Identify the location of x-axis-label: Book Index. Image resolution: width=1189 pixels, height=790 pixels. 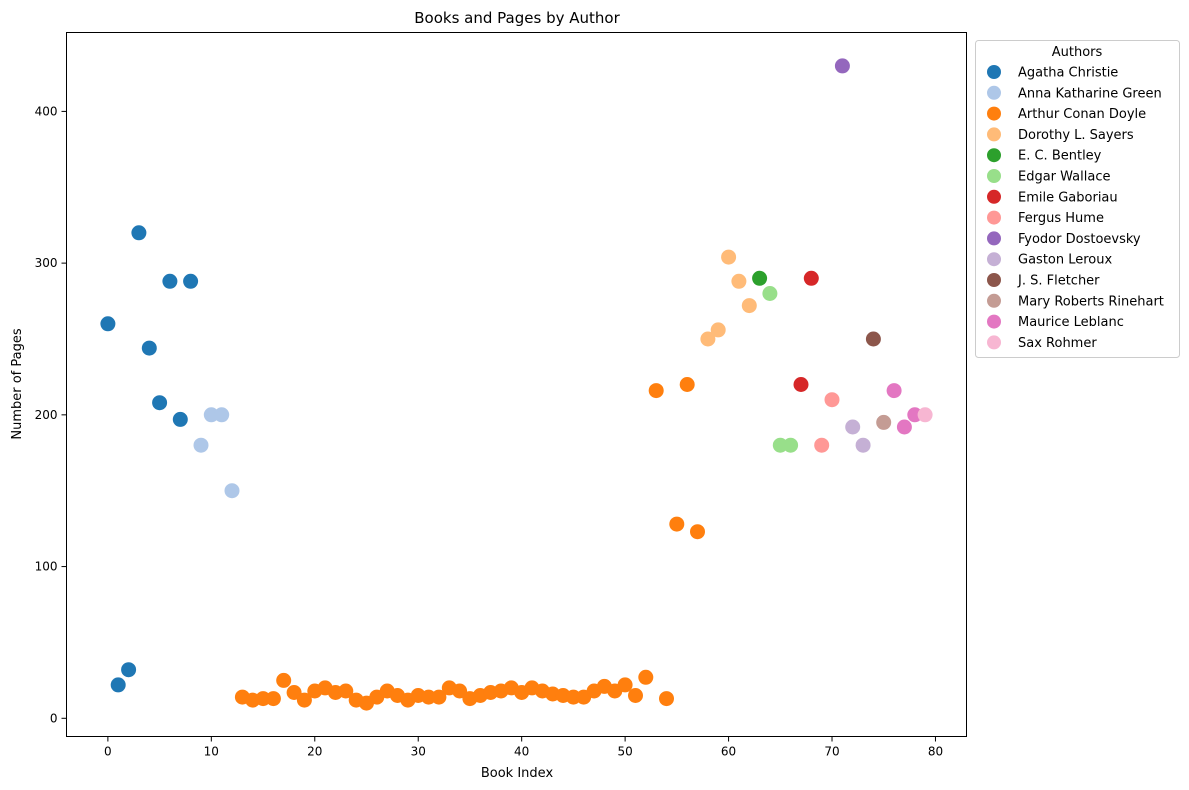
(517, 773).